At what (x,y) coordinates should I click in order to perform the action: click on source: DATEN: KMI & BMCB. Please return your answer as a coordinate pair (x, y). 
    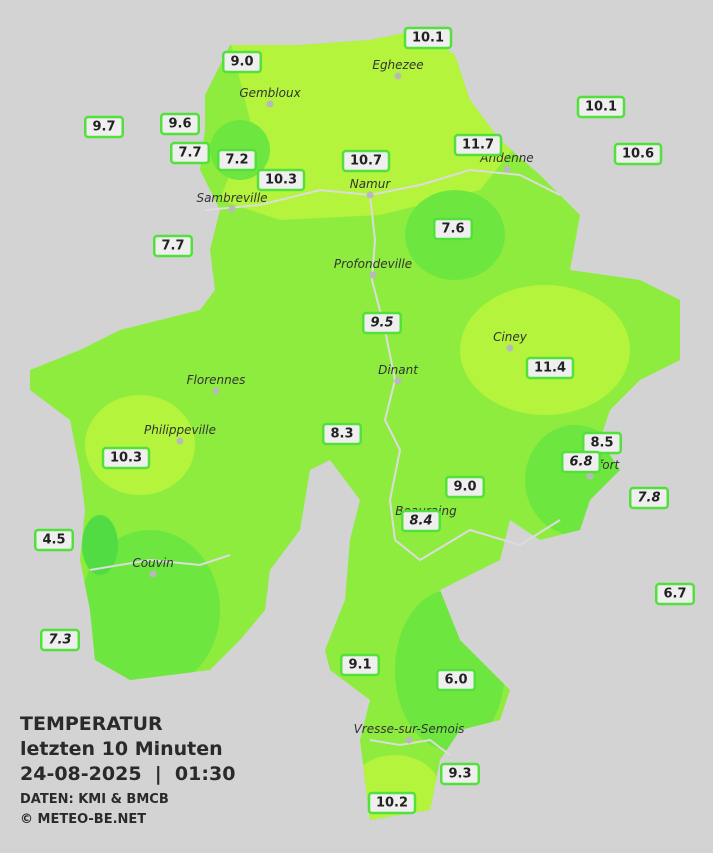
    Looking at the image, I should click on (94, 799).